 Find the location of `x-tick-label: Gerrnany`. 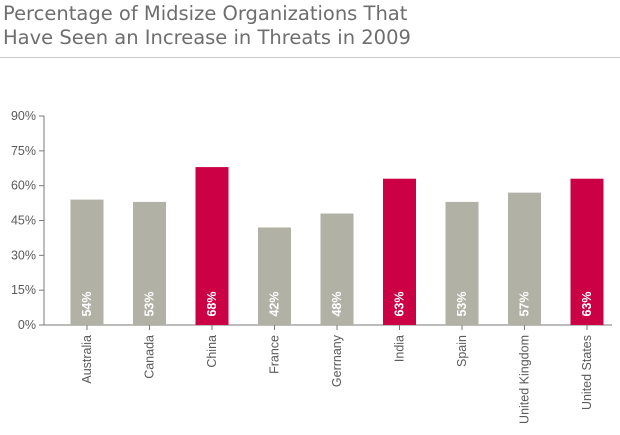

x-tick-label: Gerrnany is located at coordinates (337, 360).